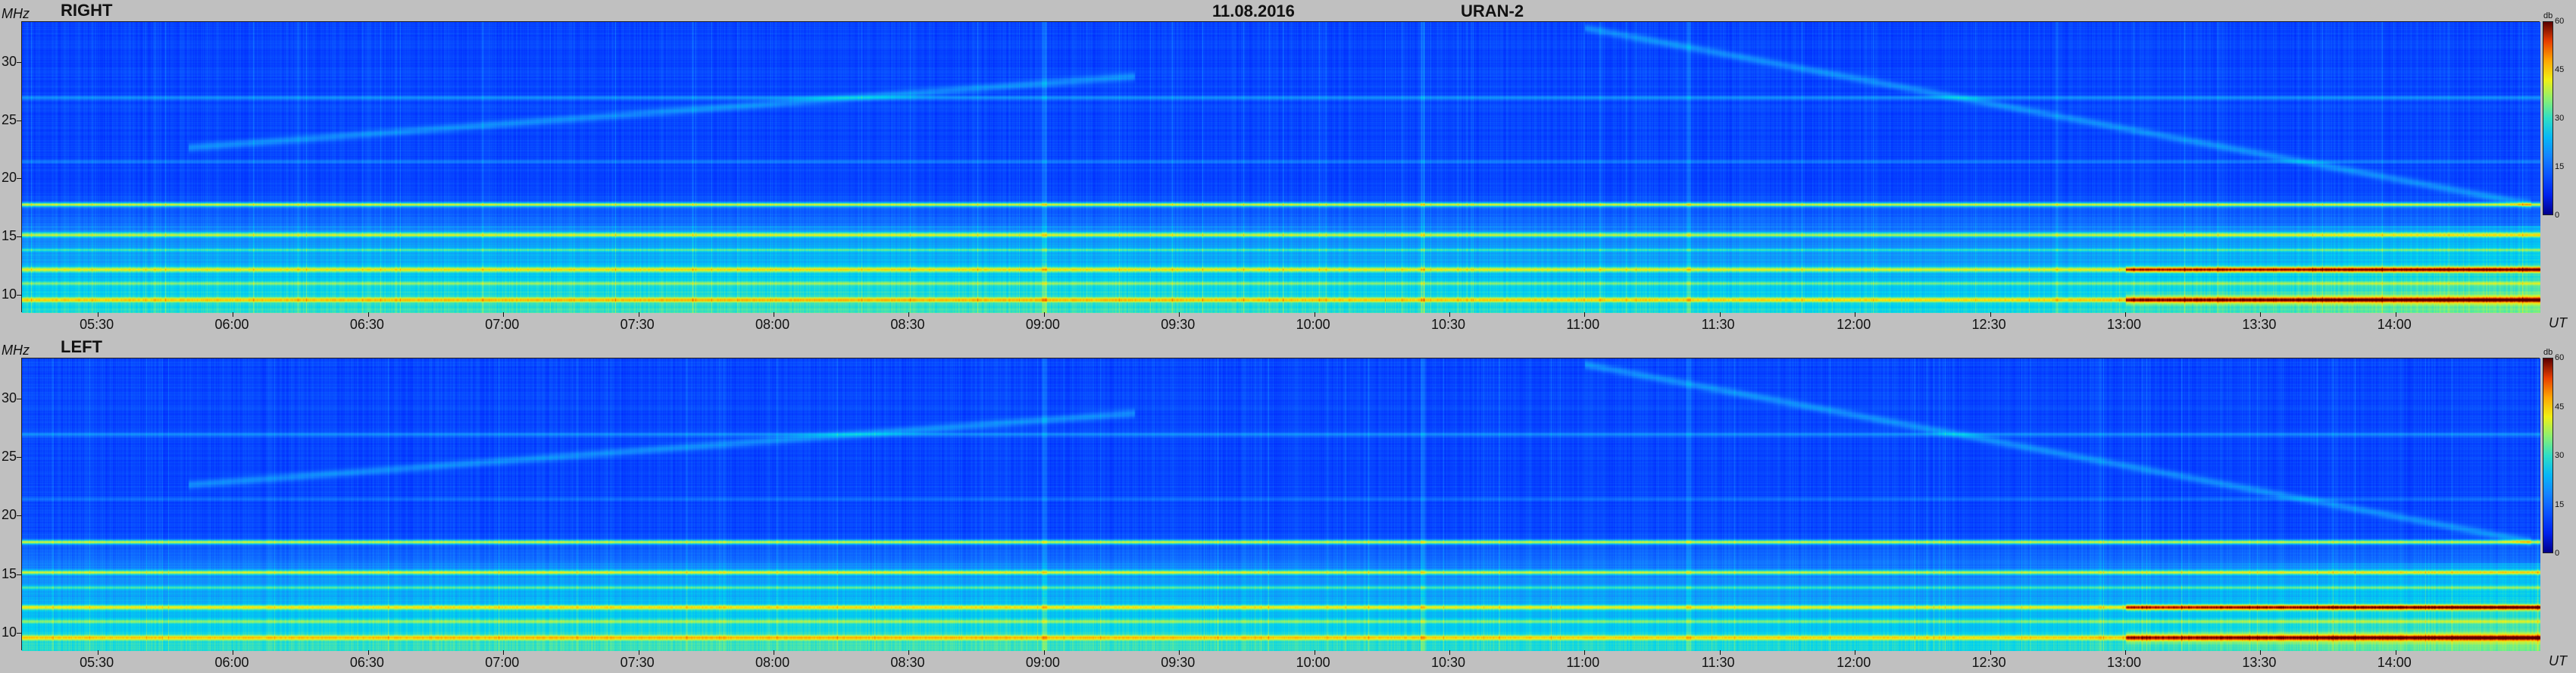  I want to click on left-y-unit-label: MHz, so click(16, 350).